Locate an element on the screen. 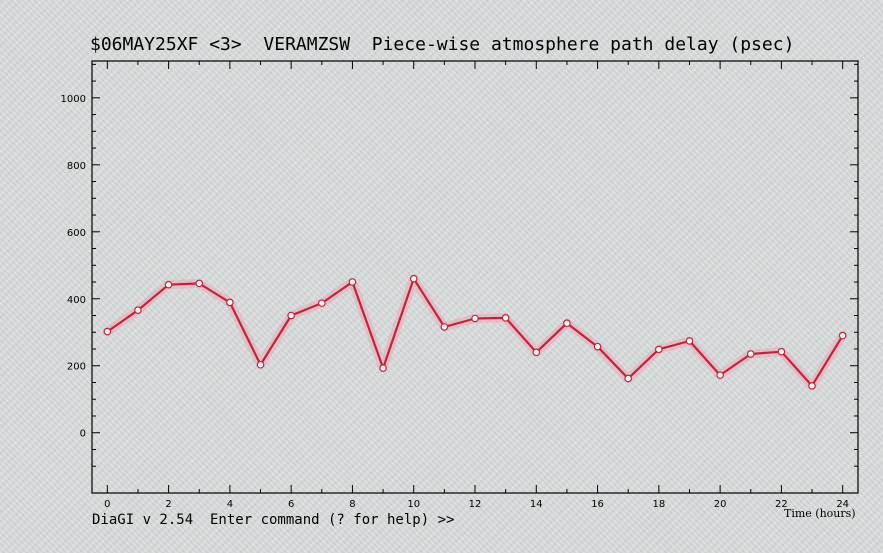 The height and width of the screenshot is (553, 883). y-tick-label: 0 is located at coordinates (83, 434).